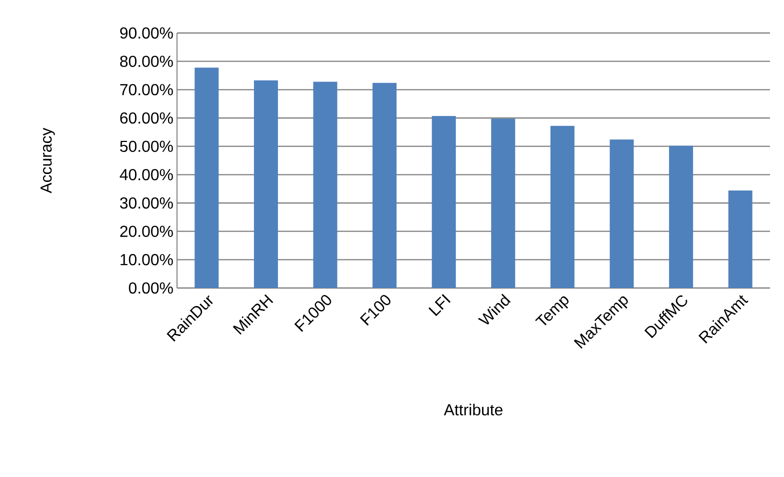 This screenshot has width=784, height=477. Describe the element at coordinates (146, 61) in the screenshot. I see `y-tick-label: 80.00%` at that location.